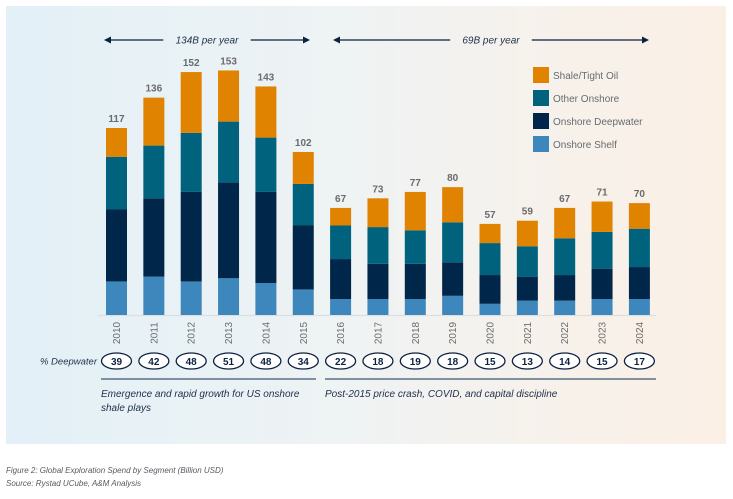 Image resolution: width=733 pixels, height=499 pixels. I want to click on bar-segment-onshore-deepwater-2022, so click(565, 288).